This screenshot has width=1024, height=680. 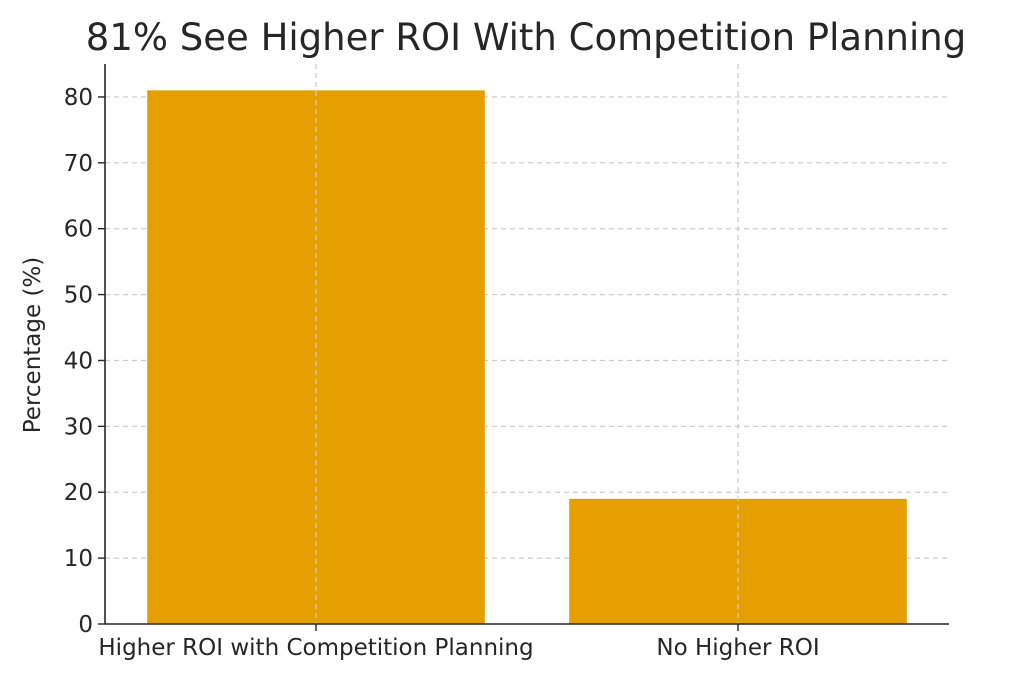 I want to click on y-tick-label: 10, so click(x=78, y=559).